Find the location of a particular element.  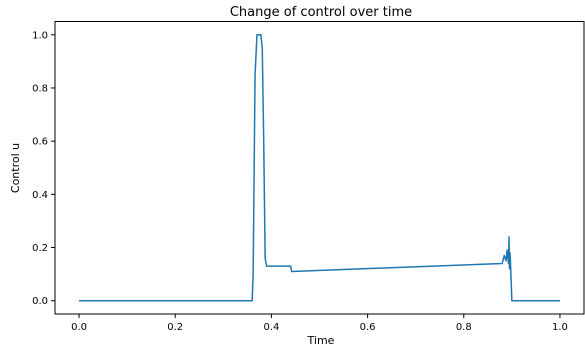

x-tick-label: 1.0 is located at coordinates (560, 327).